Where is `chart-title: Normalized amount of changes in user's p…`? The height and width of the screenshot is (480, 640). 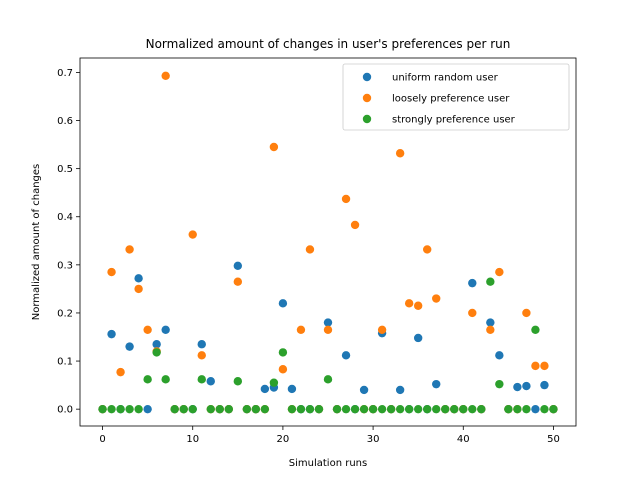
chart-title: Normalized amount of changes in user's p… is located at coordinates (328, 44).